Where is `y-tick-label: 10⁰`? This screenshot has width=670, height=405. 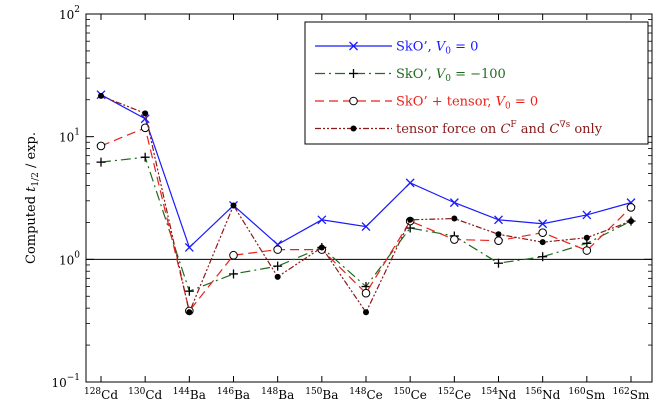
y-tick-label: 10⁰ is located at coordinates (69, 258).